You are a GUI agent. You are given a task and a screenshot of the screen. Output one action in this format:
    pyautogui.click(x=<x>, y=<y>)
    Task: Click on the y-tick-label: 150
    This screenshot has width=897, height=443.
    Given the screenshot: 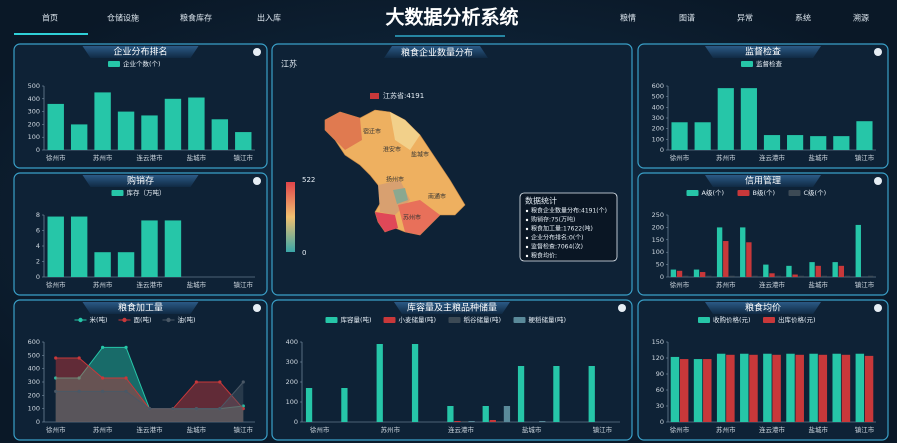 What is the action you would take?
    pyautogui.click(x=658, y=240)
    